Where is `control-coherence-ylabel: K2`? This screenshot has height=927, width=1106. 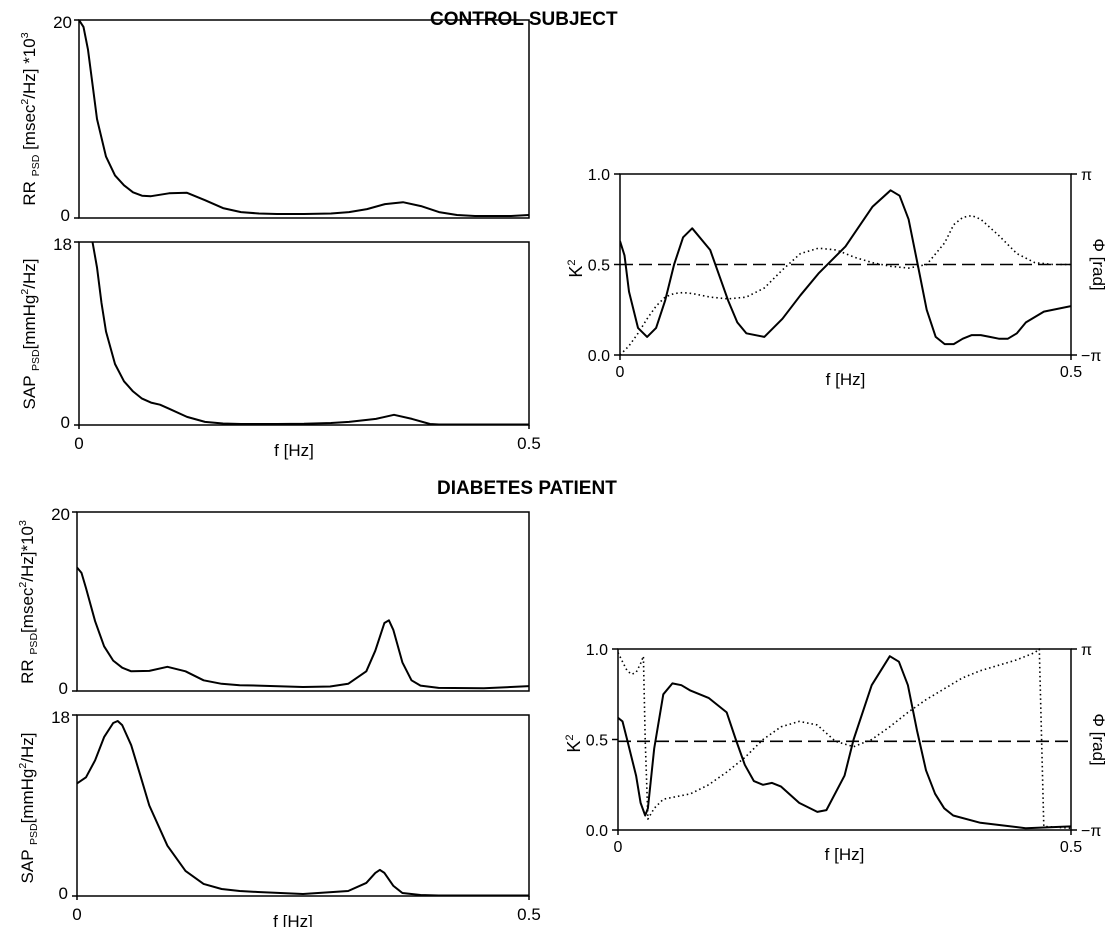 control-coherence-ylabel: K2 is located at coordinates (576, 268).